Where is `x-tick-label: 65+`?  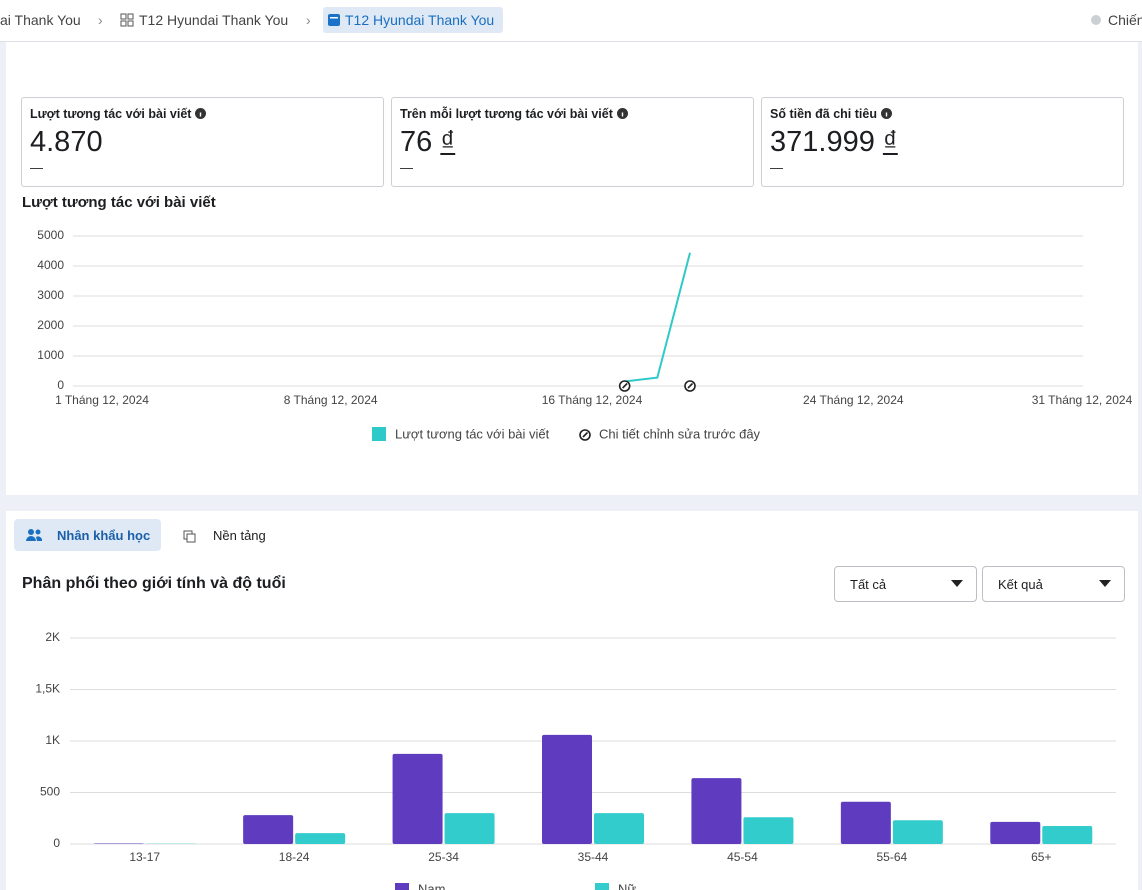
x-tick-label: 65+ is located at coordinates (1041, 857).